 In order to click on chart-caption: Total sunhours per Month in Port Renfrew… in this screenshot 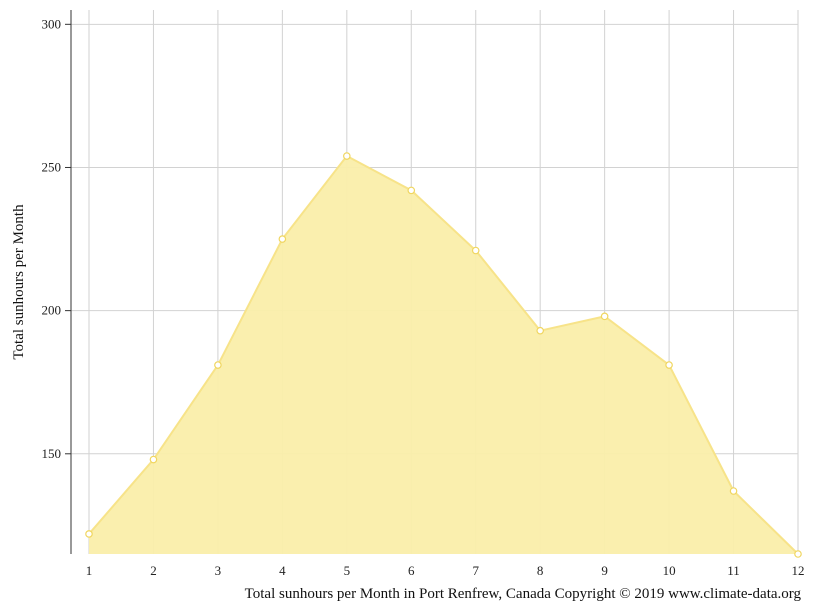, I will do `click(523, 594)`.